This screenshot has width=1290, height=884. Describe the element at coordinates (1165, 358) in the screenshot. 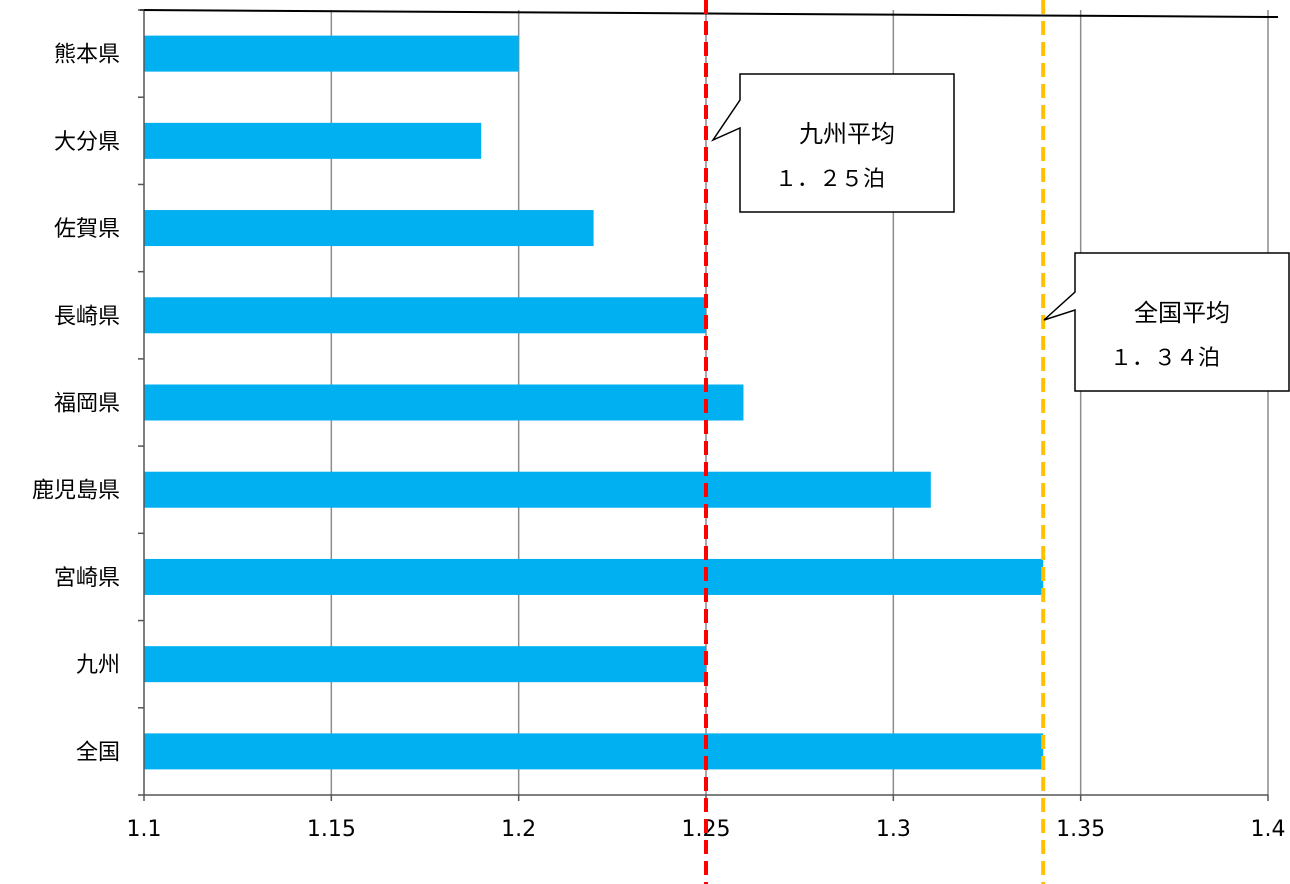

I see `callout-value: １．３４泊` at that location.